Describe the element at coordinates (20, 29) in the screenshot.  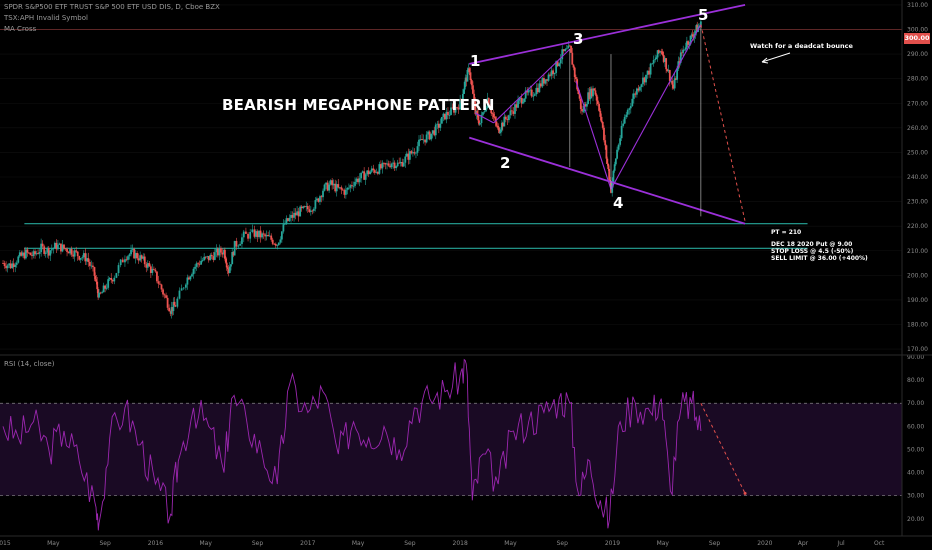
I see `indicator-legend-2: MA Cross` at that location.